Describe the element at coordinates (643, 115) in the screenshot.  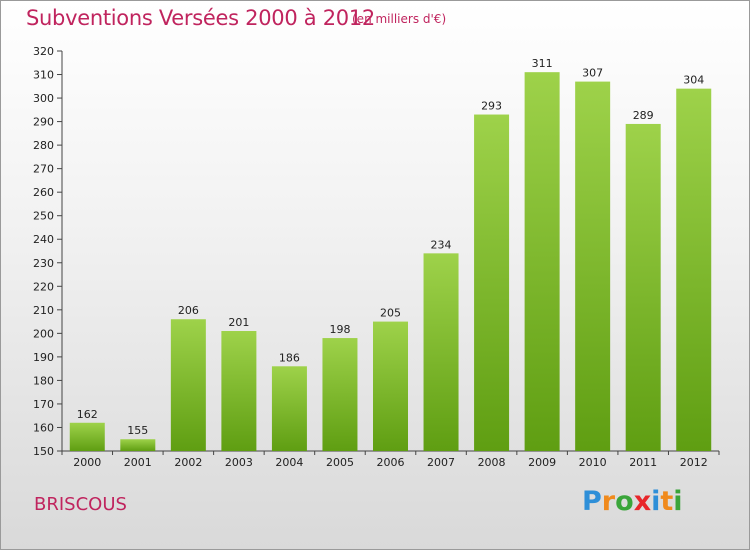
I see `data-label: 289` at that location.